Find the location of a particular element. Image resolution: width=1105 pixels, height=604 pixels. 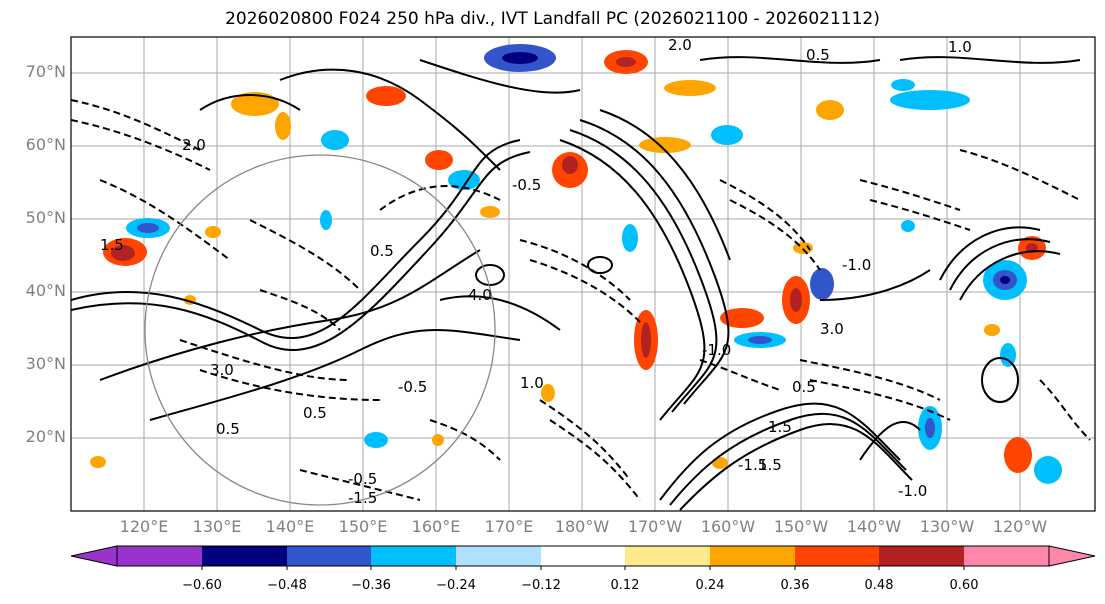

lon-label: 130°W is located at coordinates (947, 526).